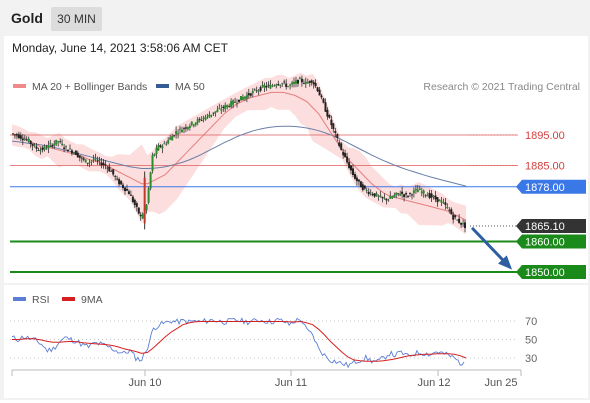 This screenshot has height=403, width=590. Describe the element at coordinates (295, 18) in the screenshot. I see `header-bar: Gold 30 MIN` at that location.